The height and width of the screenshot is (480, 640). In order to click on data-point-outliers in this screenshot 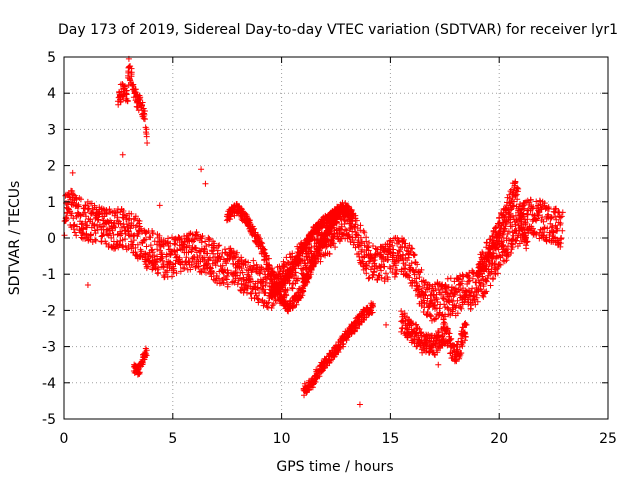, I will do `click(68, 194)`.